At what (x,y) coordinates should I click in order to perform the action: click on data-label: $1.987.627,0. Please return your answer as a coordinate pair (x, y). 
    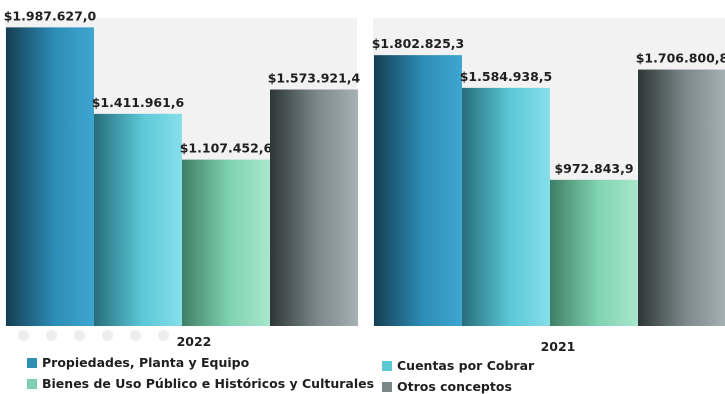
    Looking at the image, I should click on (50, 15).